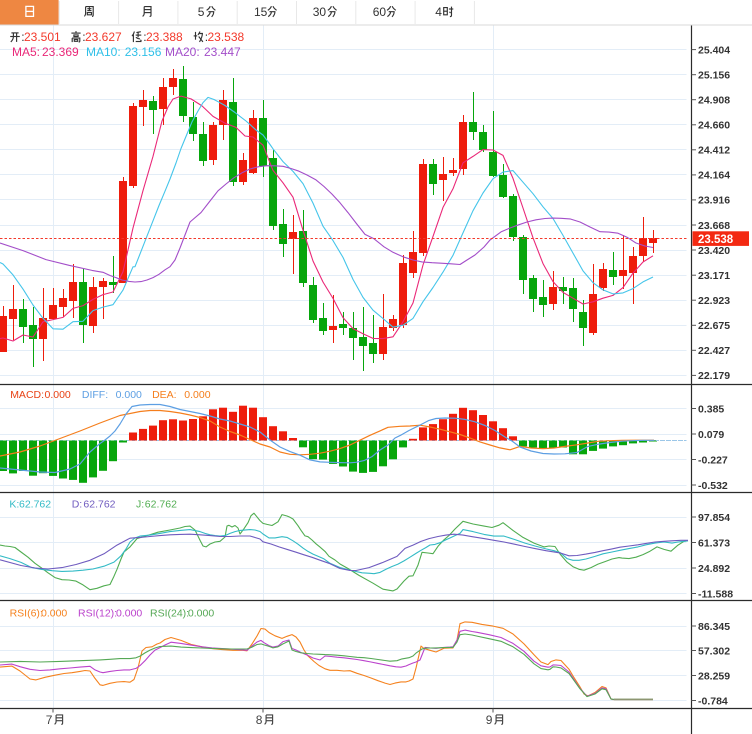  What do you see at coordinates (438, 12) in the screenshot?
I see `svg-text: 4` at bounding box center [438, 12].